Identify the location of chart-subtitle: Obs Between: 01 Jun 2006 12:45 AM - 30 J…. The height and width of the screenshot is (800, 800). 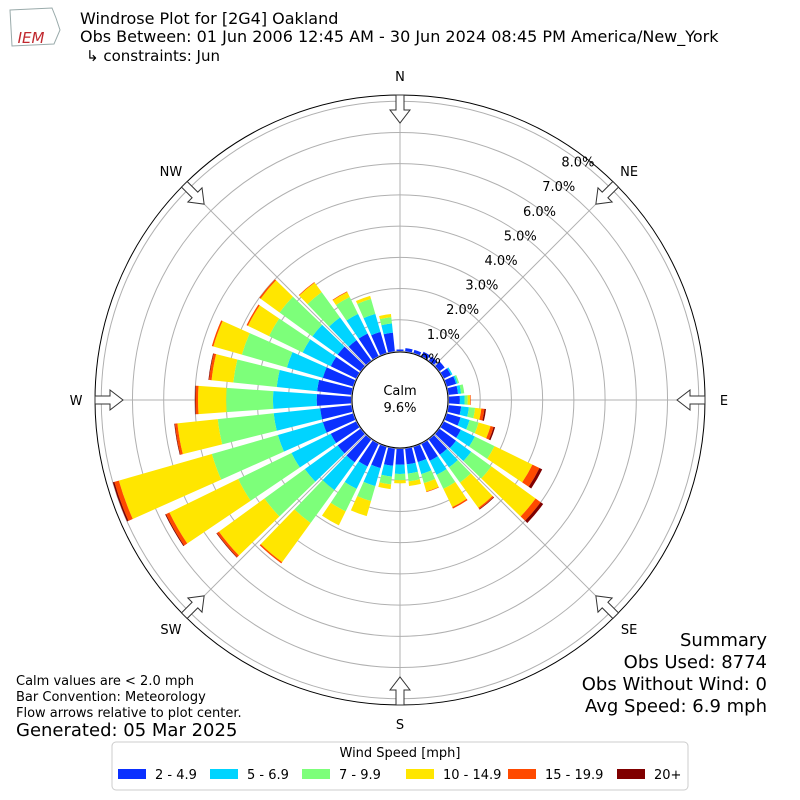
(399, 37).